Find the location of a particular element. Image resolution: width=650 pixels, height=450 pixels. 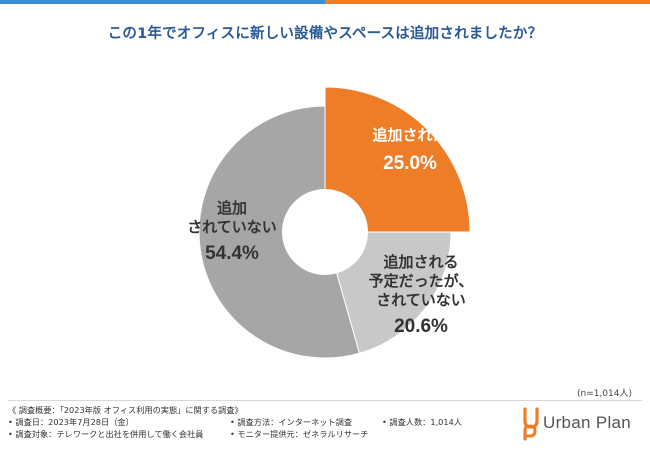

survey-target: • 調査対象：テレワークと出社を併用して働く会社員 is located at coordinates (106, 434).